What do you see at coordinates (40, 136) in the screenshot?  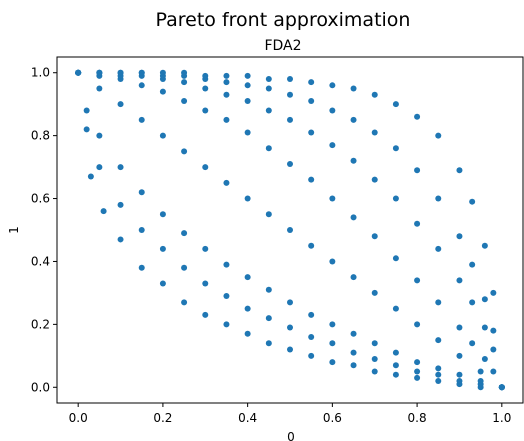 I see `y-tick-label: 0.8` at bounding box center [40, 136].